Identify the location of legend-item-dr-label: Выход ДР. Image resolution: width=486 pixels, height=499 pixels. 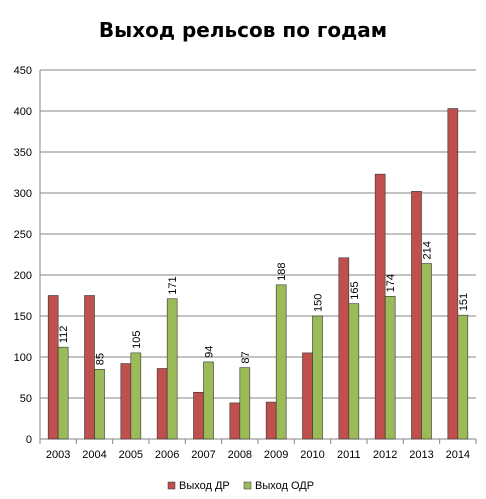
(204, 486).